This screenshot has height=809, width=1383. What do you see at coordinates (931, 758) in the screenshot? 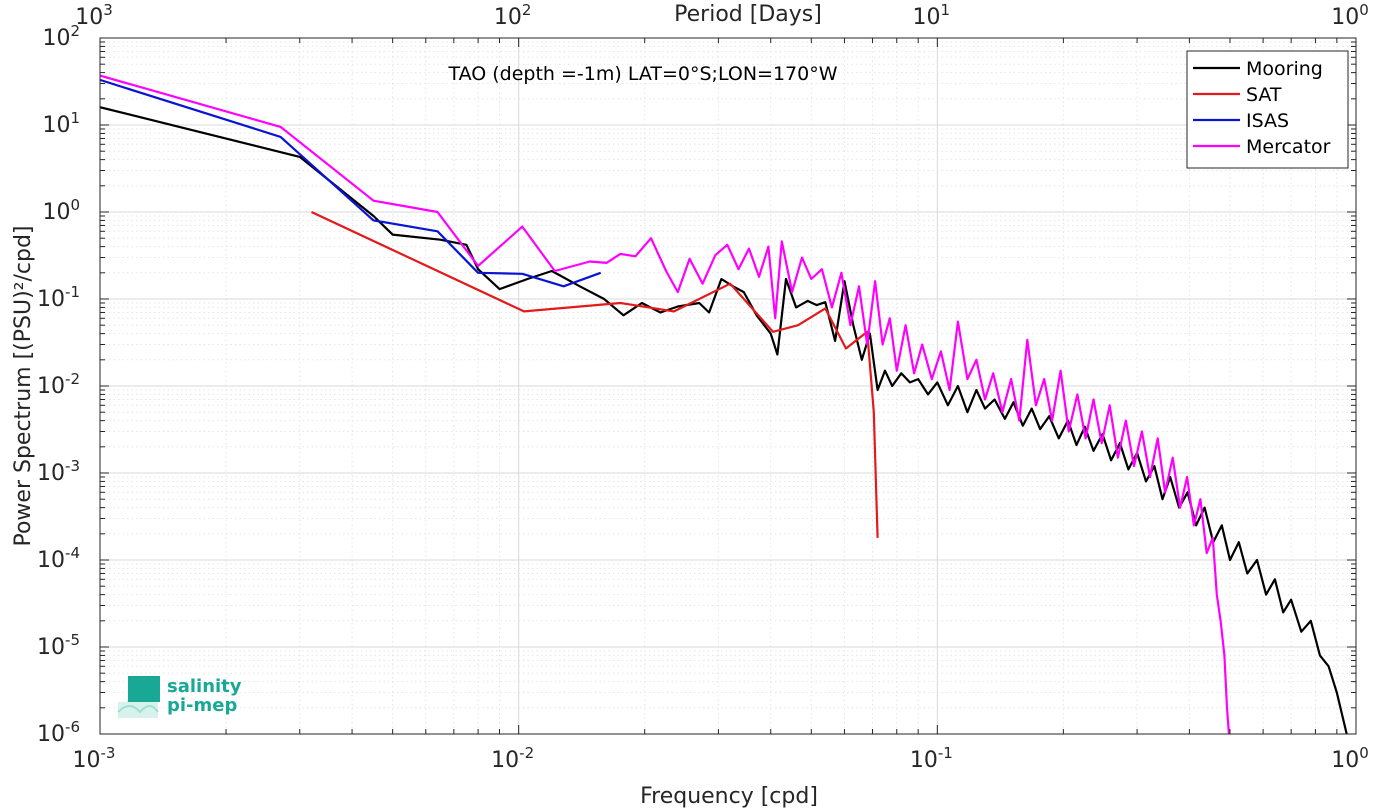
I see `x-tick-label: 10⁻¹` at bounding box center [931, 758].